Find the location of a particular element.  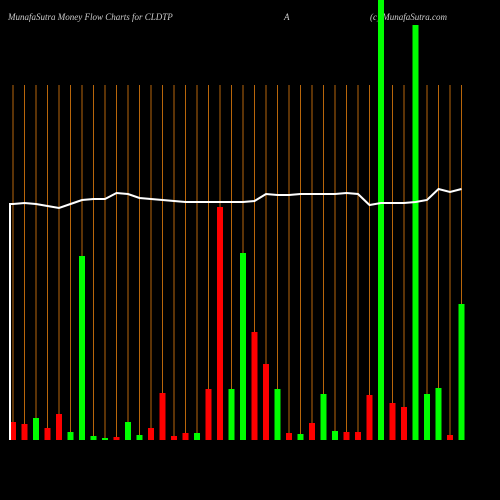

chart-subtitle: A is located at coordinates (286, 17).